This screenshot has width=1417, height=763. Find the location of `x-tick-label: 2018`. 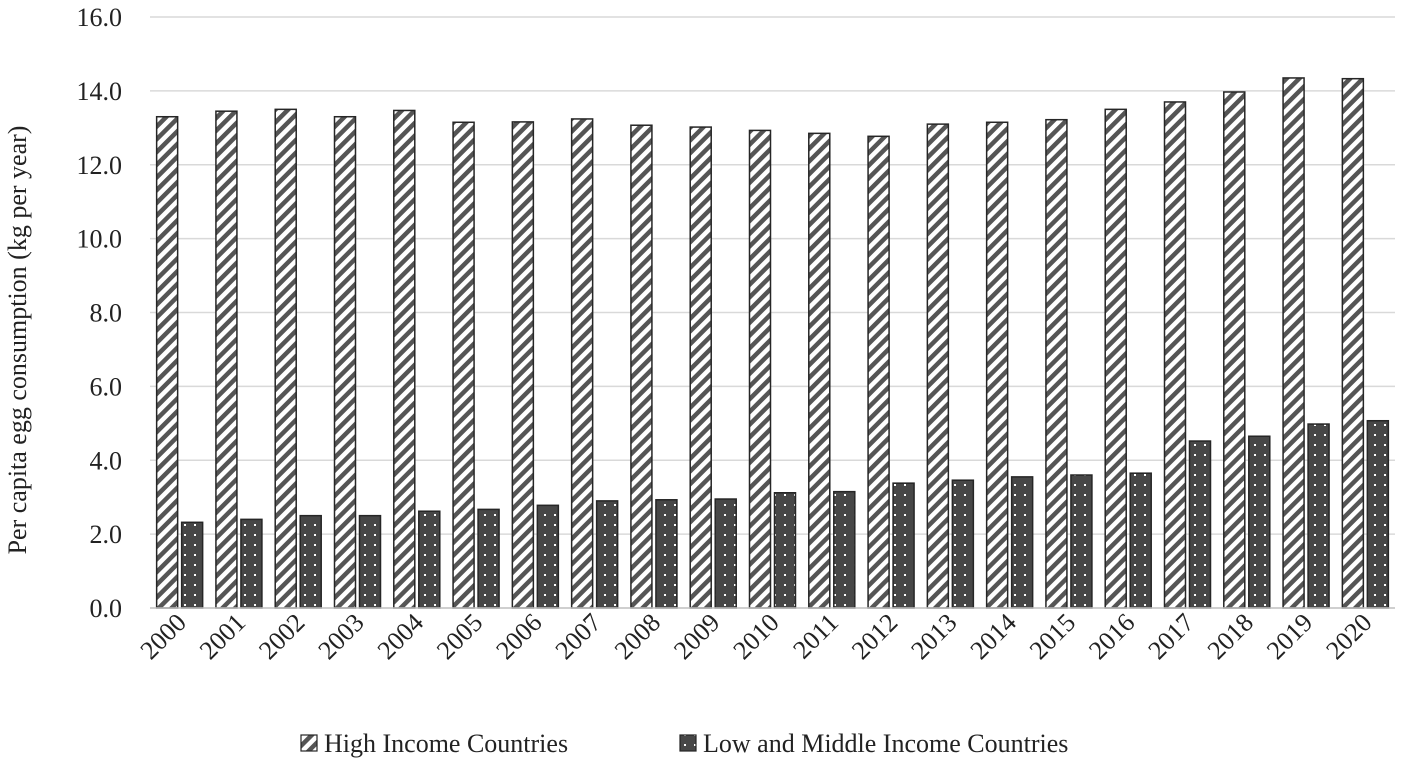

x-tick-label: 2018 is located at coordinates (1230, 636).